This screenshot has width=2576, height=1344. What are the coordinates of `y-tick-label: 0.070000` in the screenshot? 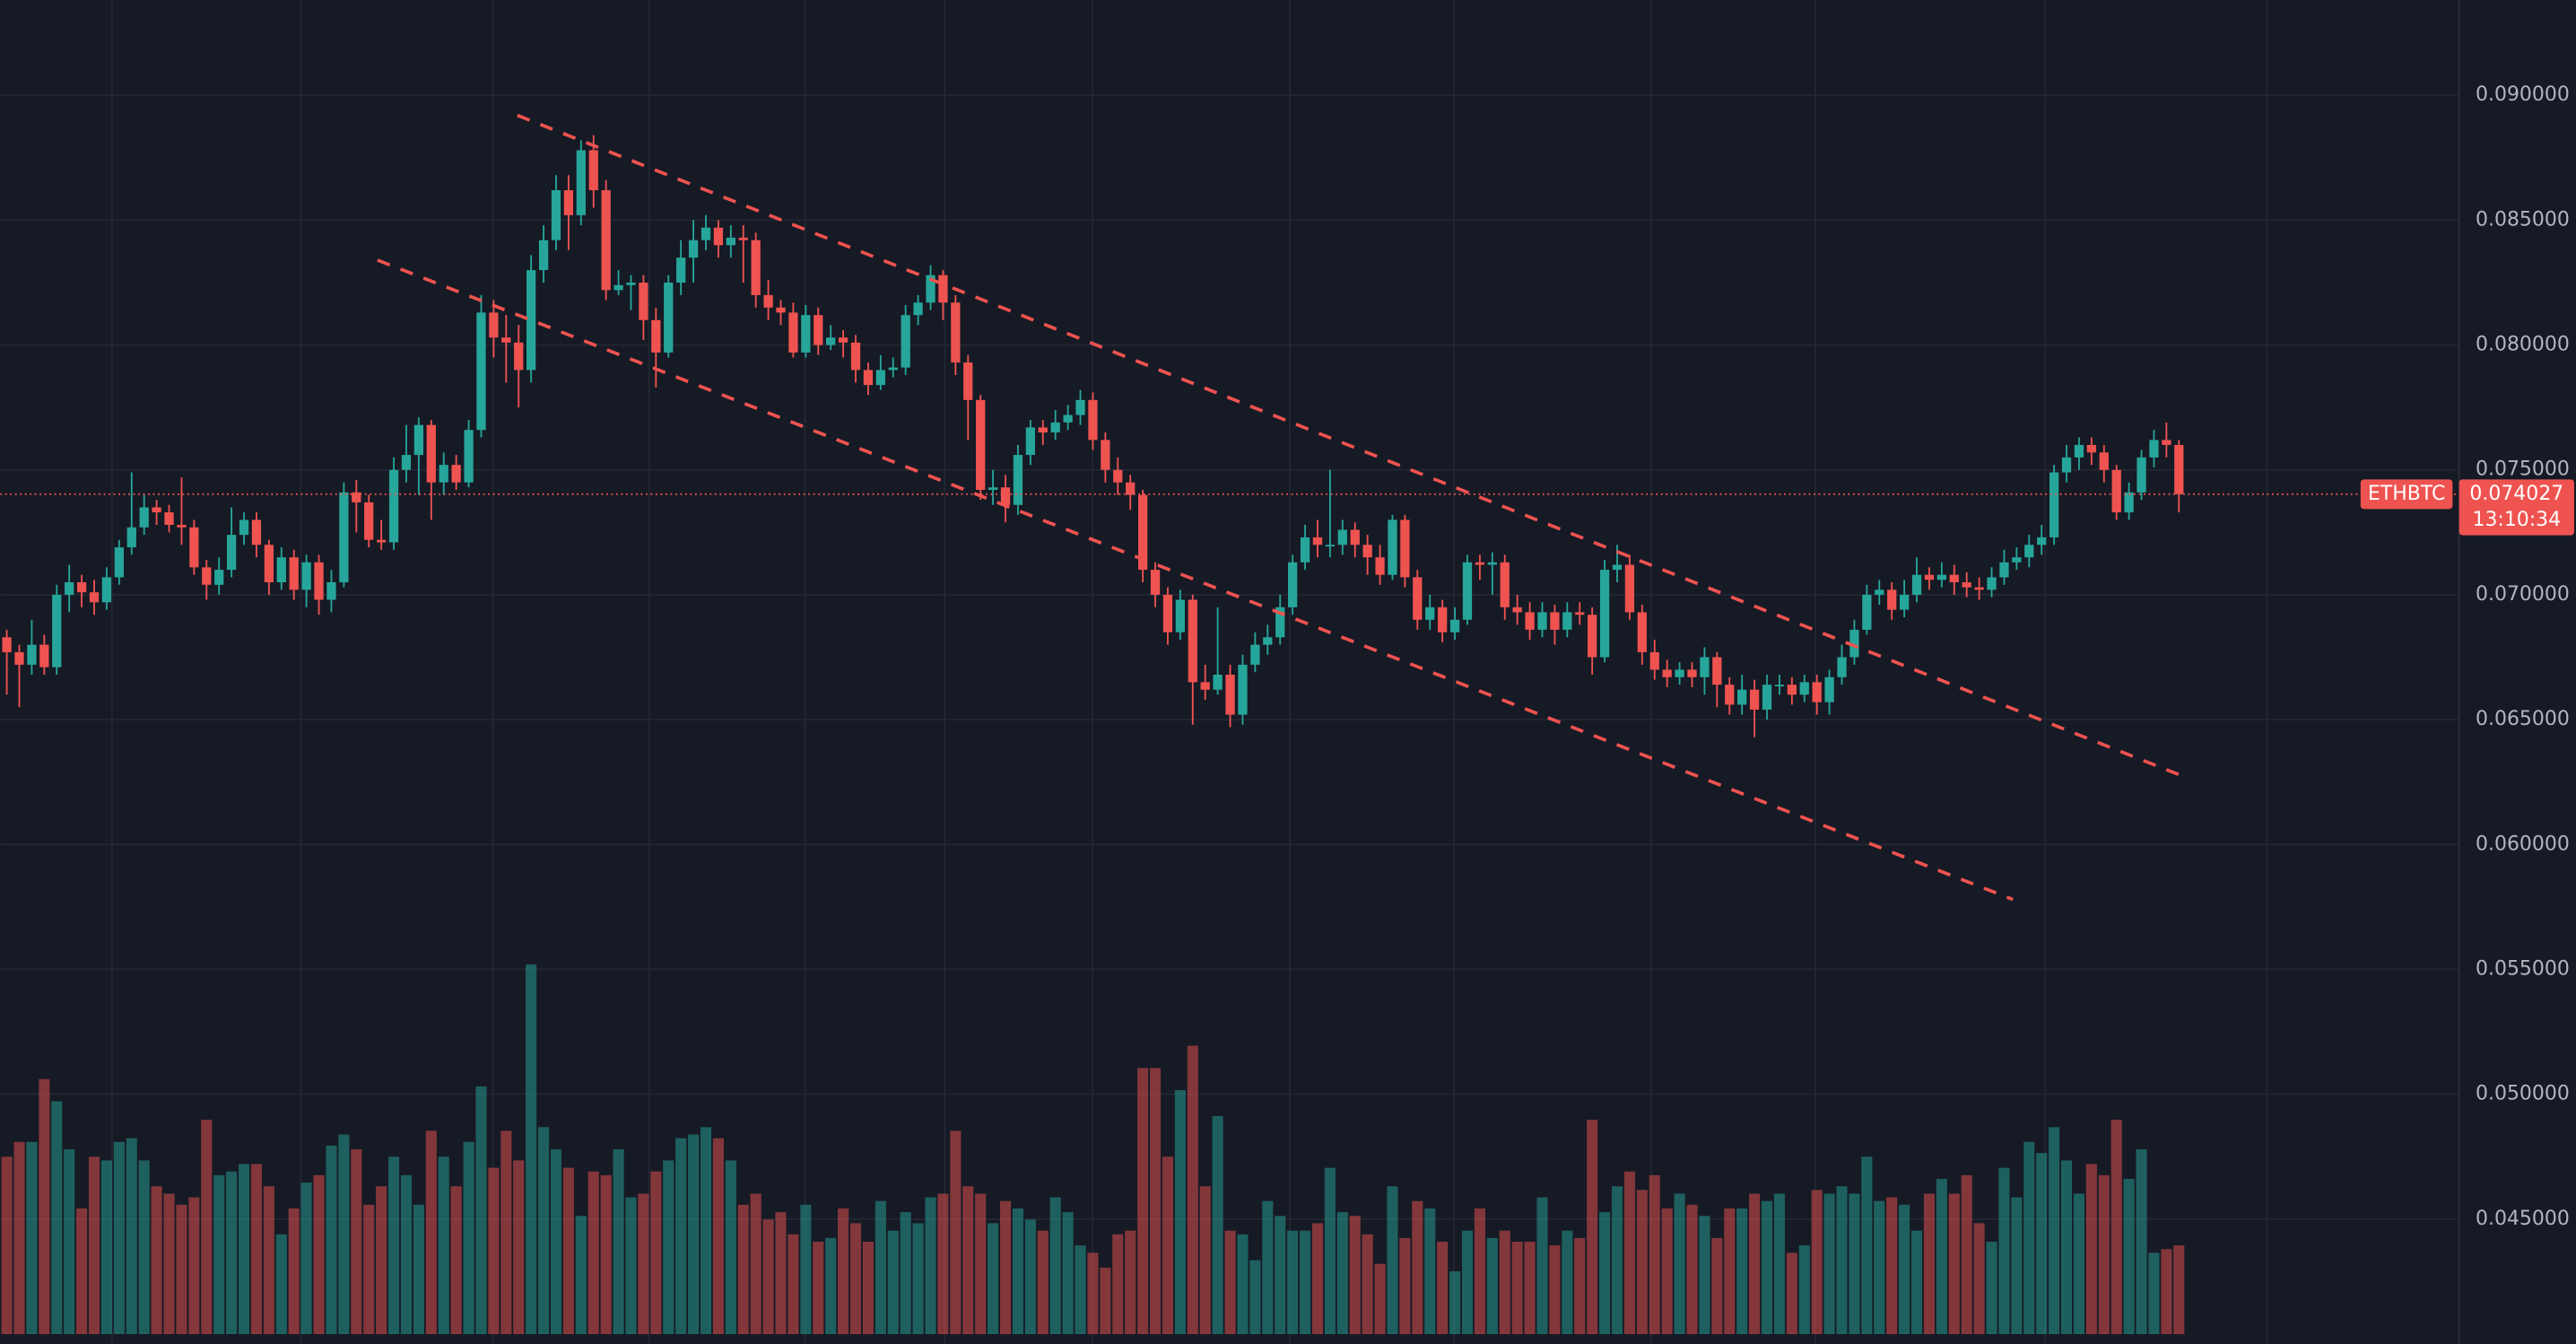 It's located at (2523, 594).